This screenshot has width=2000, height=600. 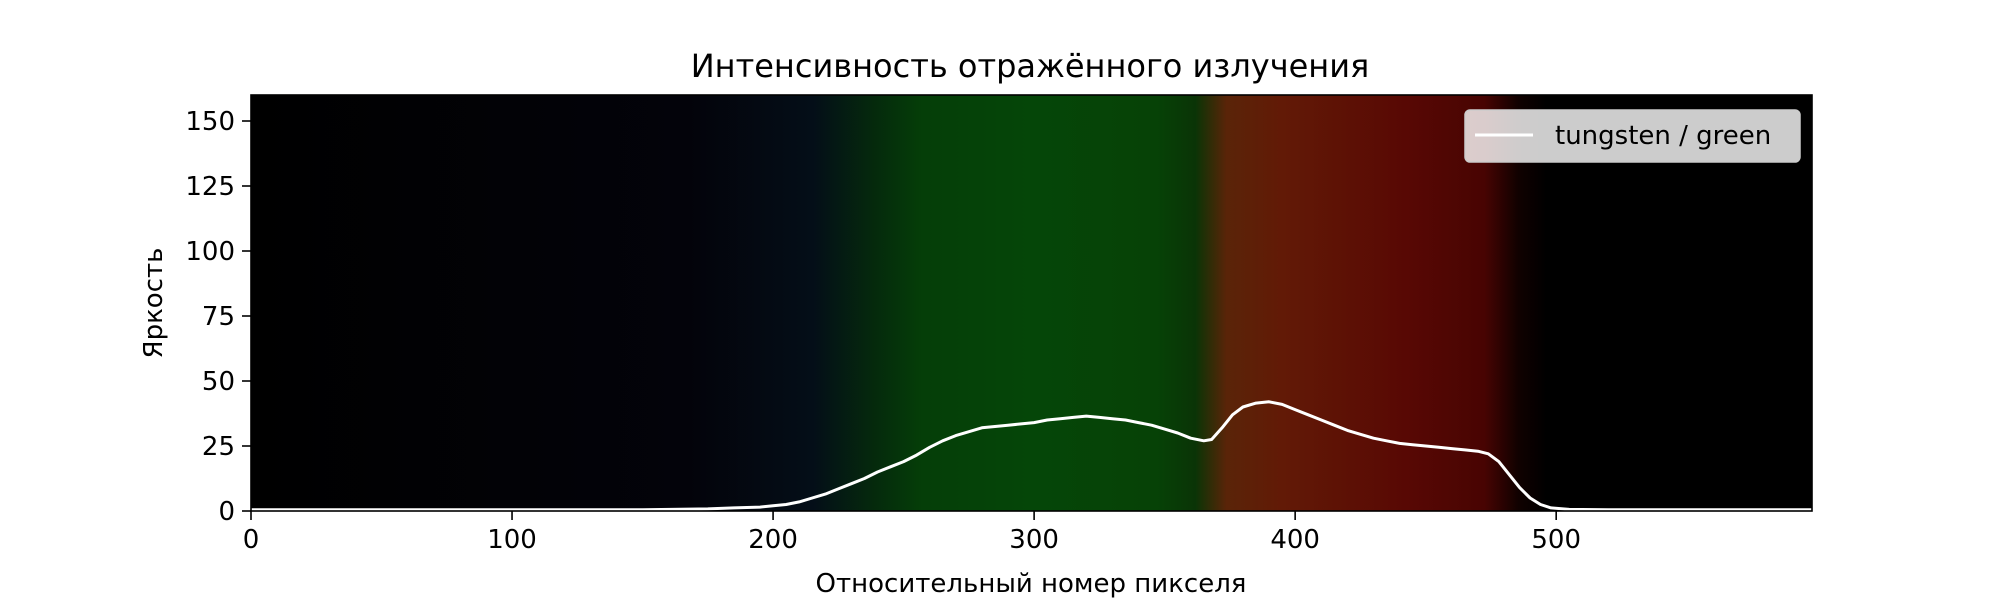 What do you see at coordinates (773, 540) in the screenshot?
I see `x-tick-label: 200` at bounding box center [773, 540].